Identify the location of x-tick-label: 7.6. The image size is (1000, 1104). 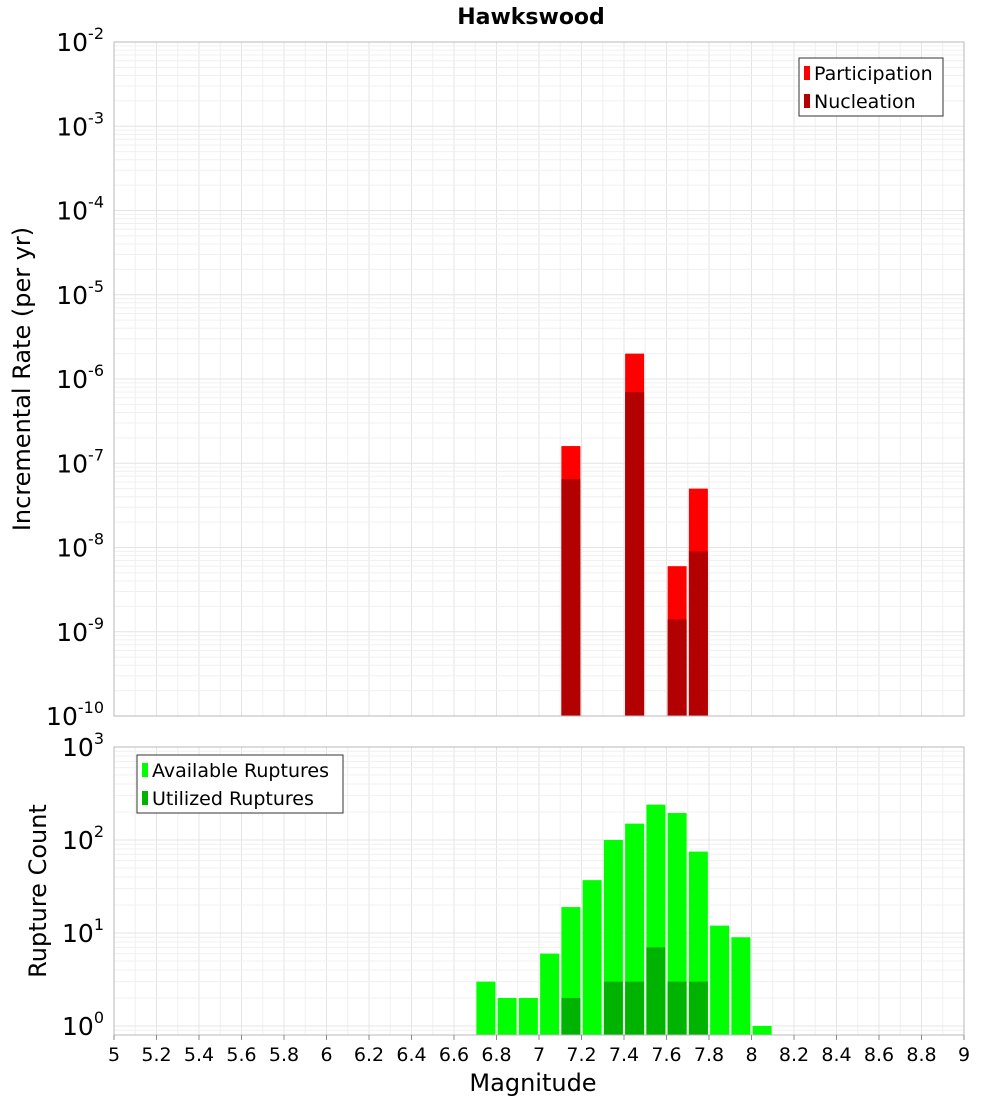
(666, 1055).